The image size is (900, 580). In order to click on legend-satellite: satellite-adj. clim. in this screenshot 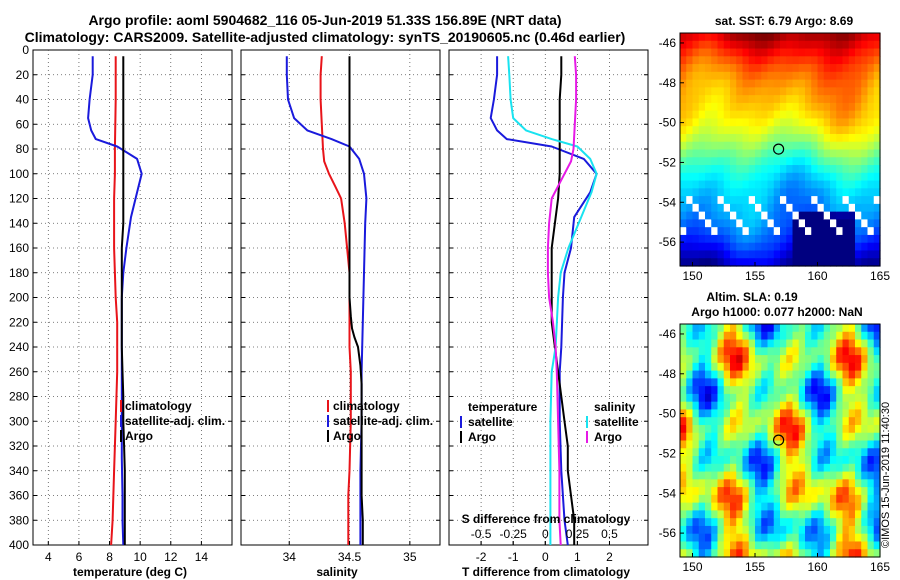, I will do `click(175, 421)`.